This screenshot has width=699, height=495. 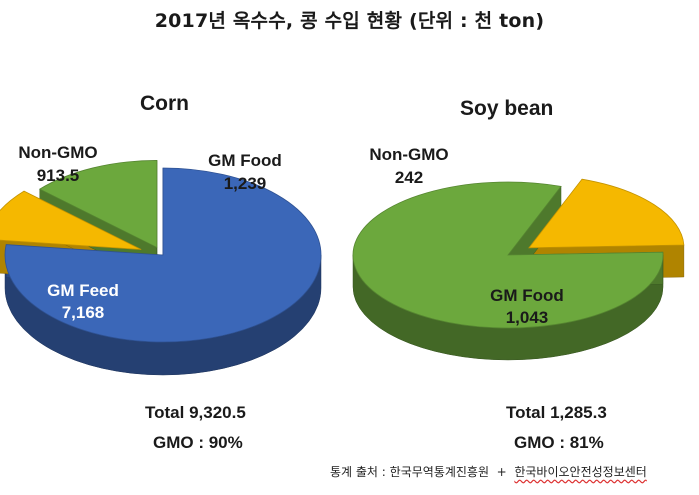 I want to click on corn-slice-non-gmo, so click(x=71, y=220).